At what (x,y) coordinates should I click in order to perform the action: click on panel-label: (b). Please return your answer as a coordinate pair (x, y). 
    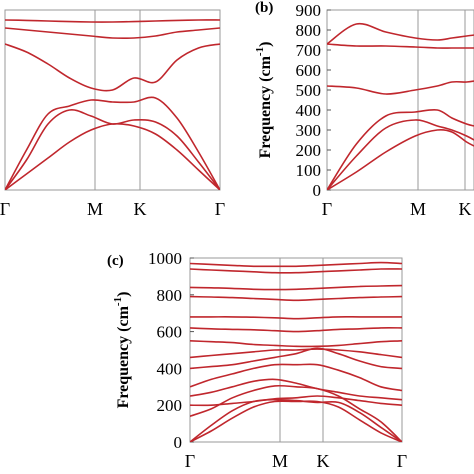
    Looking at the image, I should click on (264, 8).